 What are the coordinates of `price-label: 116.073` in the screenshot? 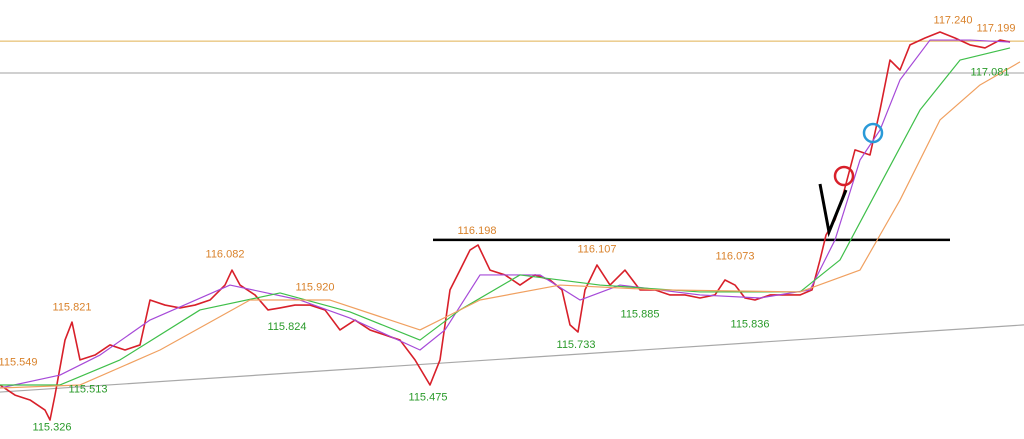 It's located at (735, 256).